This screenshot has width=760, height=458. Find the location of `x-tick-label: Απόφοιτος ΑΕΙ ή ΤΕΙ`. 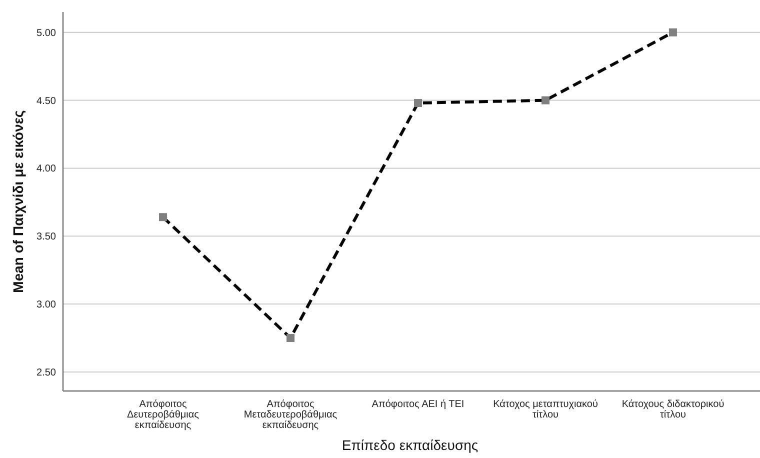

x-tick-label: Απόφοιτος ΑΕΙ ή ΤΕΙ is located at coordinates (418, 404).